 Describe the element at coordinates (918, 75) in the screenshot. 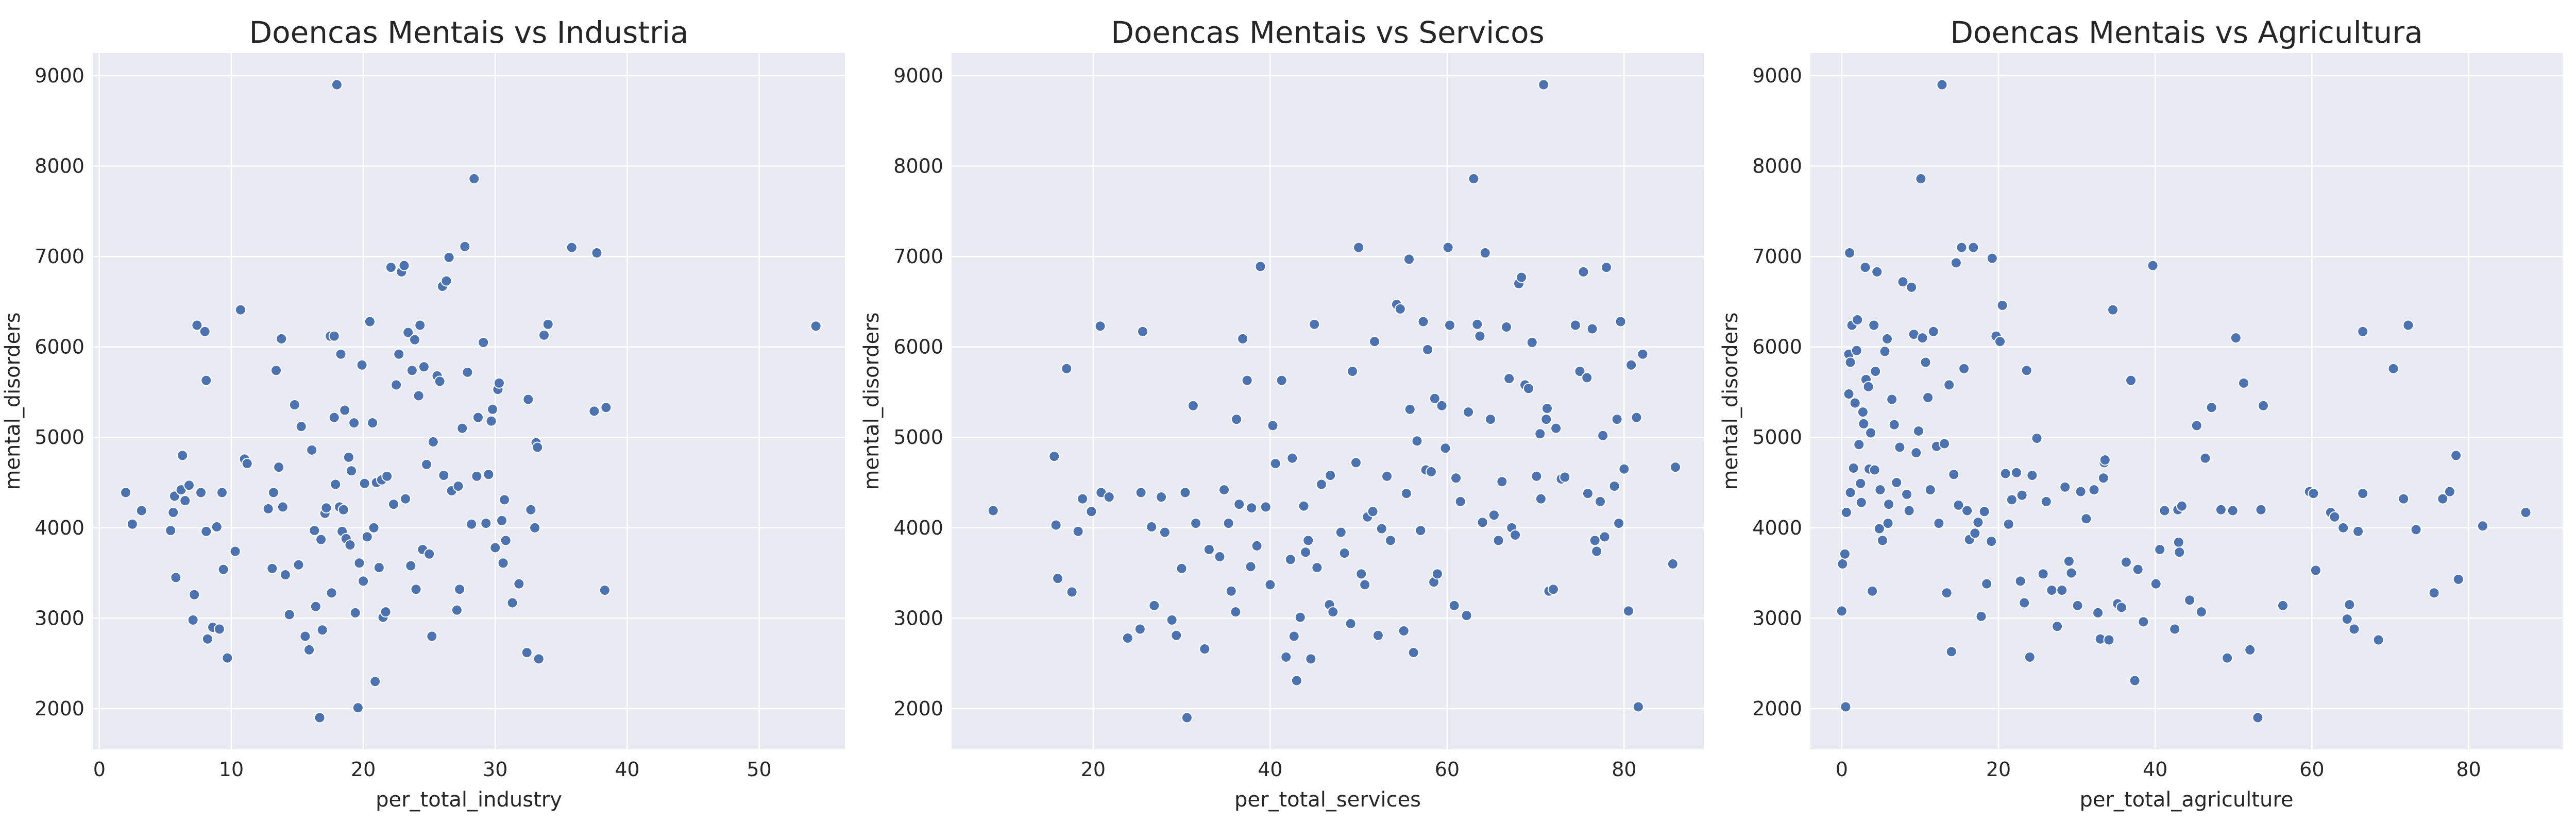

I see `y-tick-label: 9000` at that location.